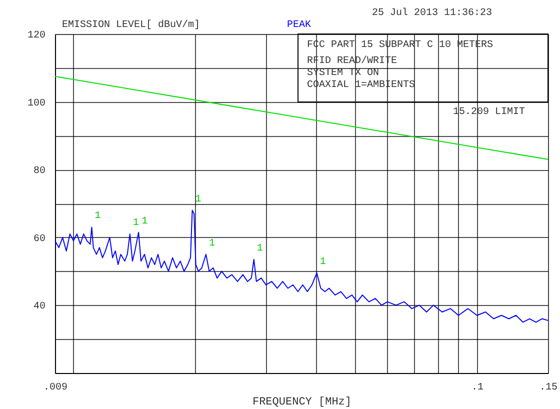  I want to click on y-axis-title: EMISSION LEVEL[ dBuV/m], so click(131, 25).